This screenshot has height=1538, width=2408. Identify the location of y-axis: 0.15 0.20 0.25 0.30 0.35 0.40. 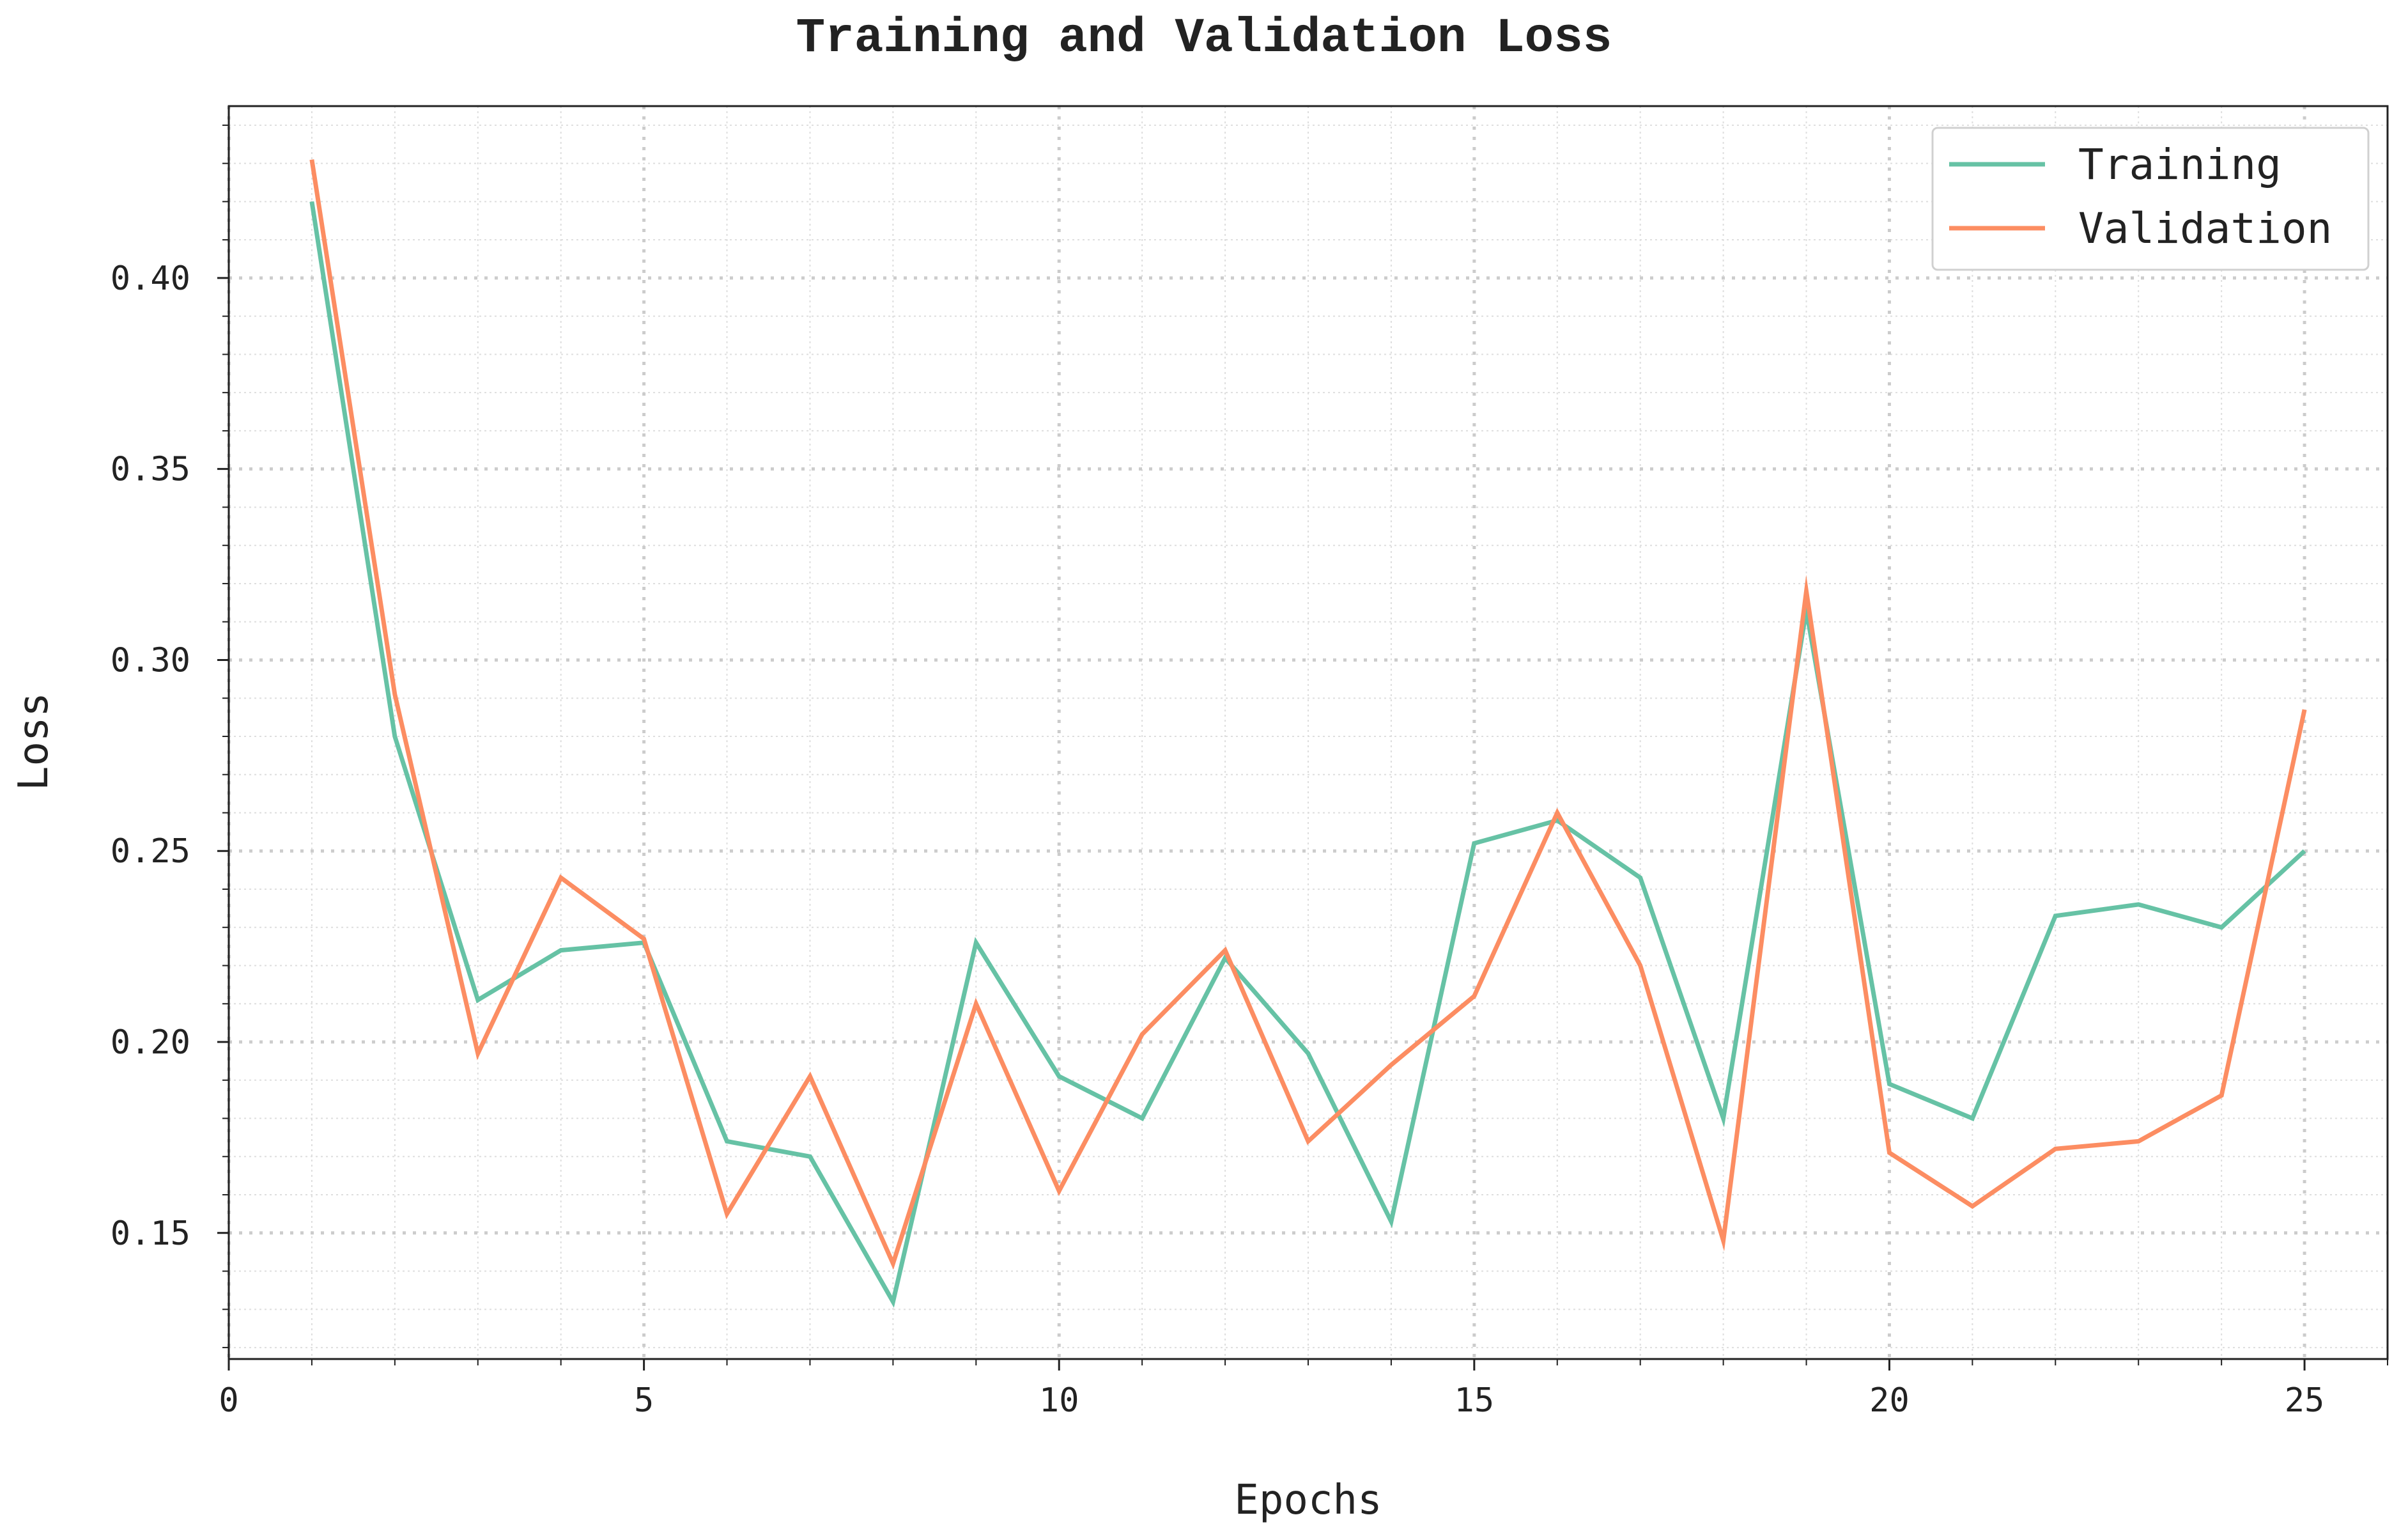
(170, 736).